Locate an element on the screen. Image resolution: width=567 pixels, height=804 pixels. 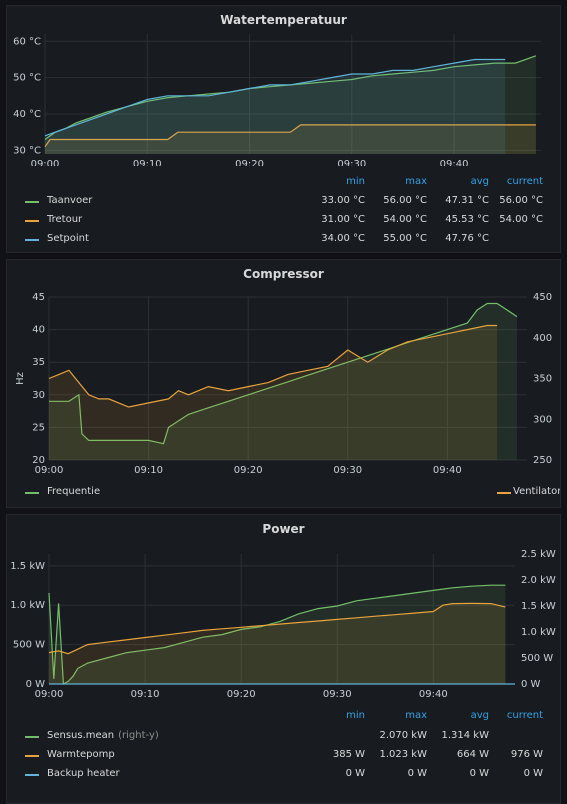
legend-series-name: Taanvoer is located at coordinates (70, 200).